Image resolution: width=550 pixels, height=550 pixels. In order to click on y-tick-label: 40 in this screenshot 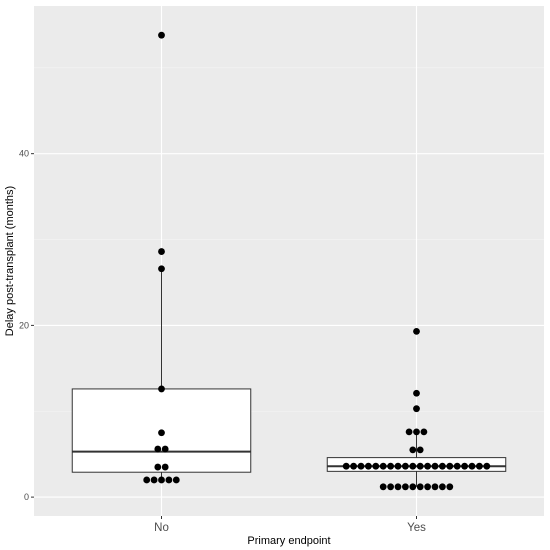, I will do `click(24, 154)`.